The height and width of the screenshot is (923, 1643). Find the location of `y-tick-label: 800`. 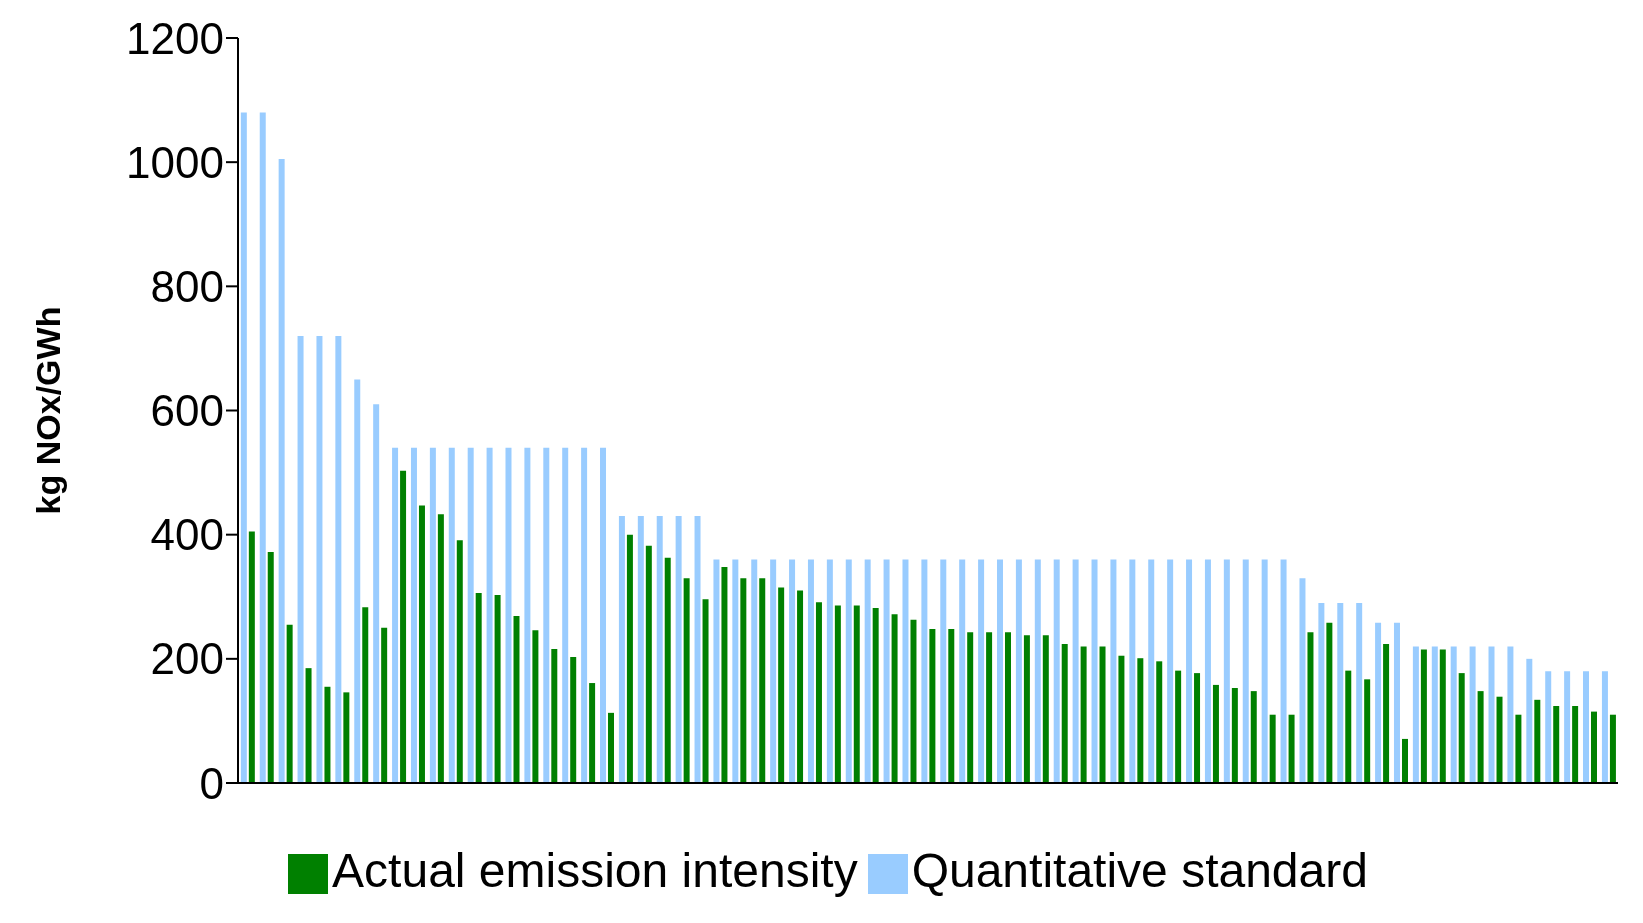

y-tick-label: 800 is located at coordinates (187, 286).